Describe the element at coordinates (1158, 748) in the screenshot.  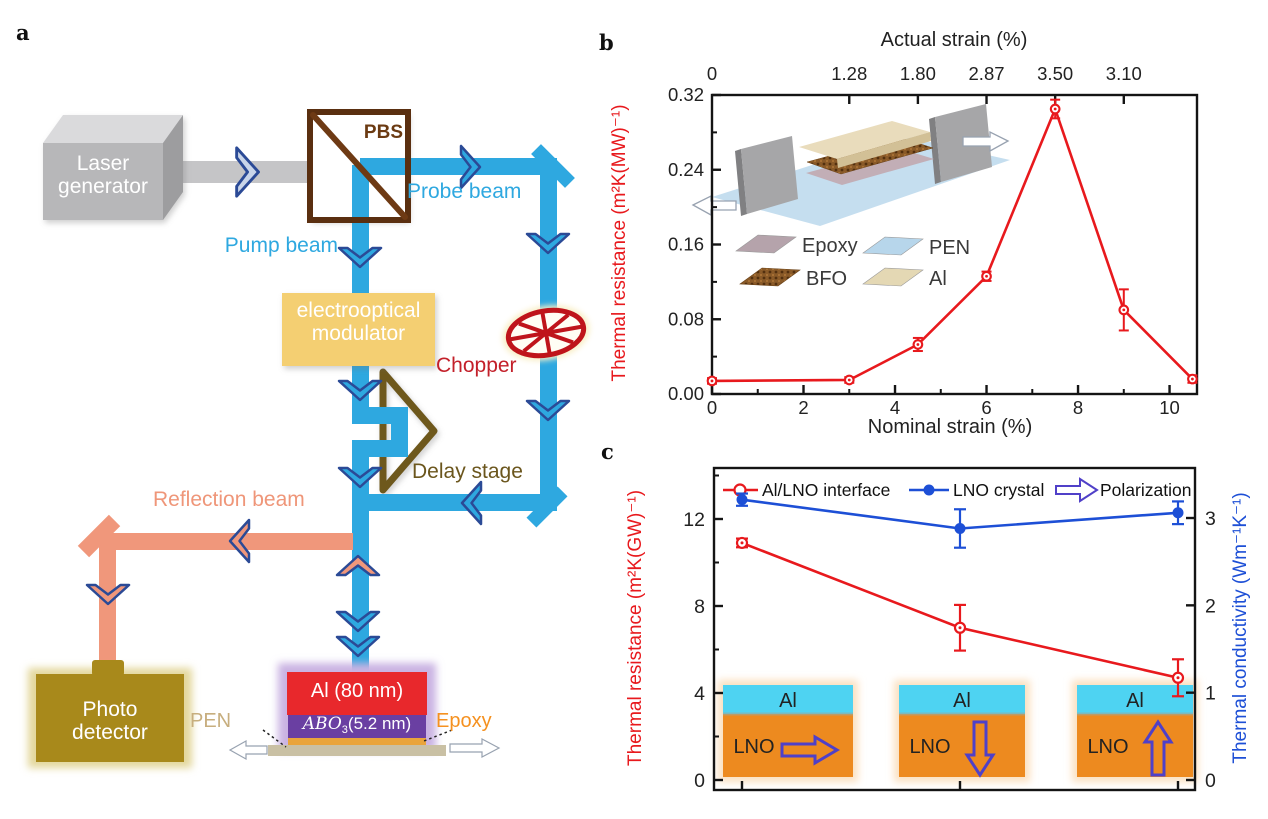
I see `polarization-arrow-up` at that location.